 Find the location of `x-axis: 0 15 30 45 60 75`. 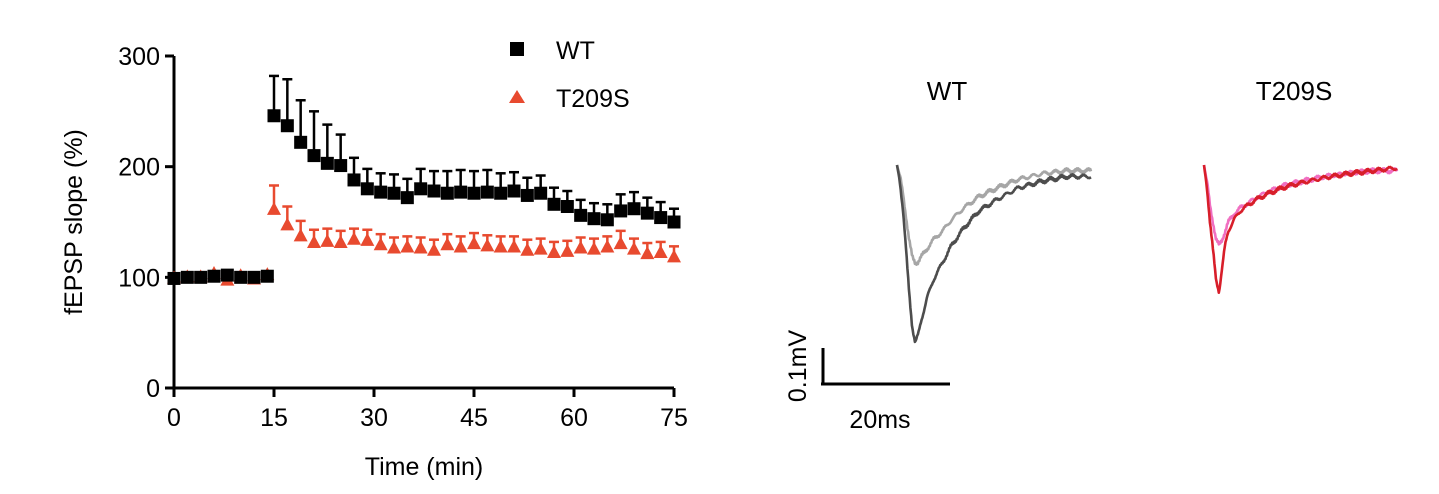

x-axis: 0 15 30 45 60 75 is located at coordinates (427, 409).